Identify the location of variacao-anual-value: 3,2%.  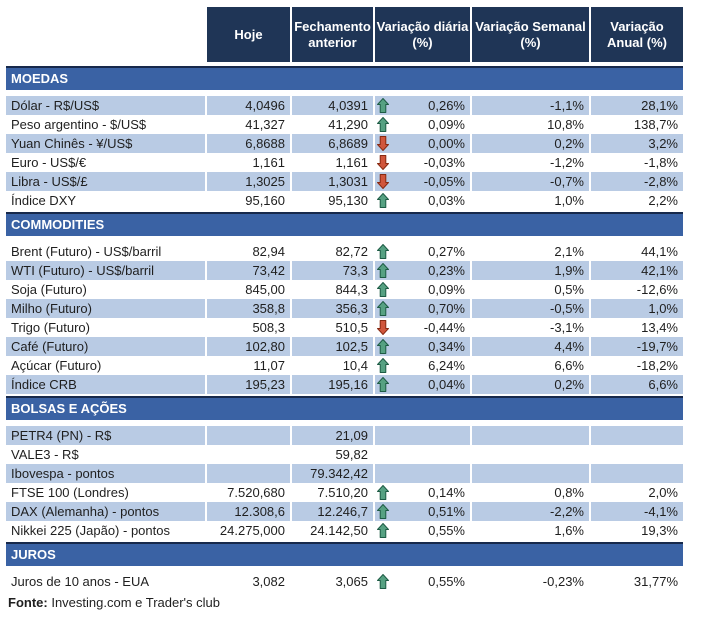
(636, 143).